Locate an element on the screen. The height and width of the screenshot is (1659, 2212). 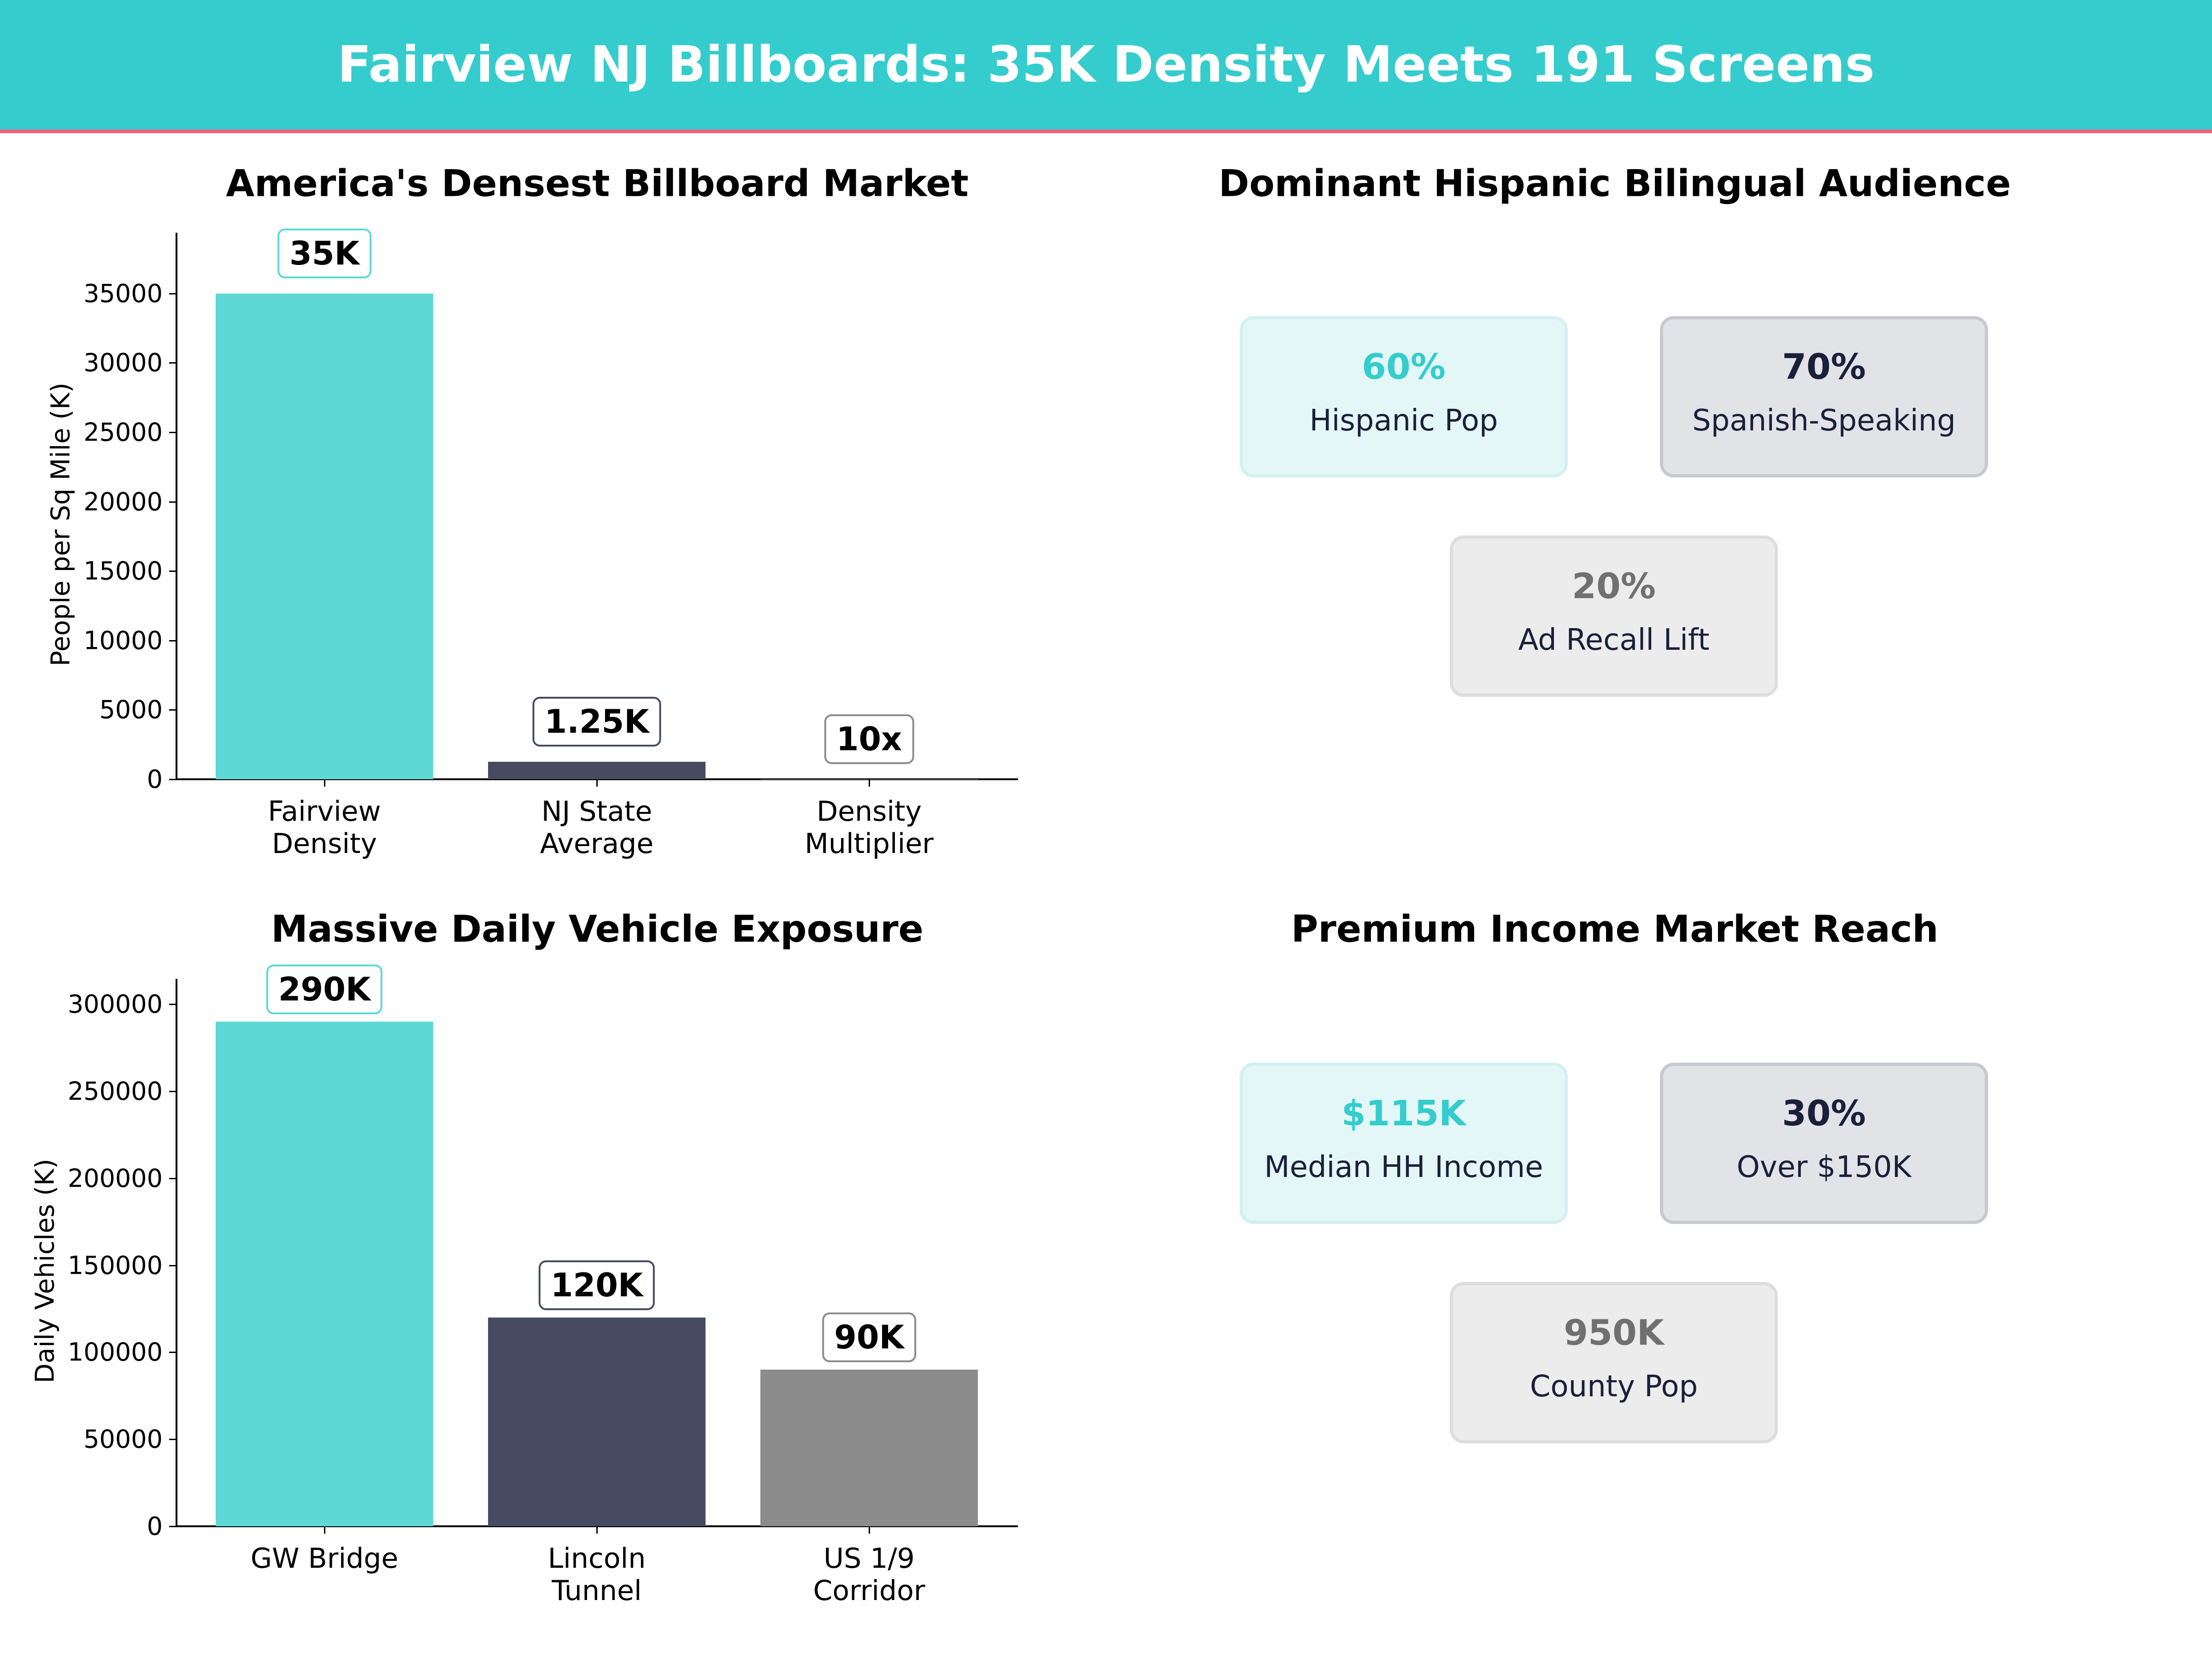
x-tick-label: Density Multiplier is located at coordinates (869, 827).